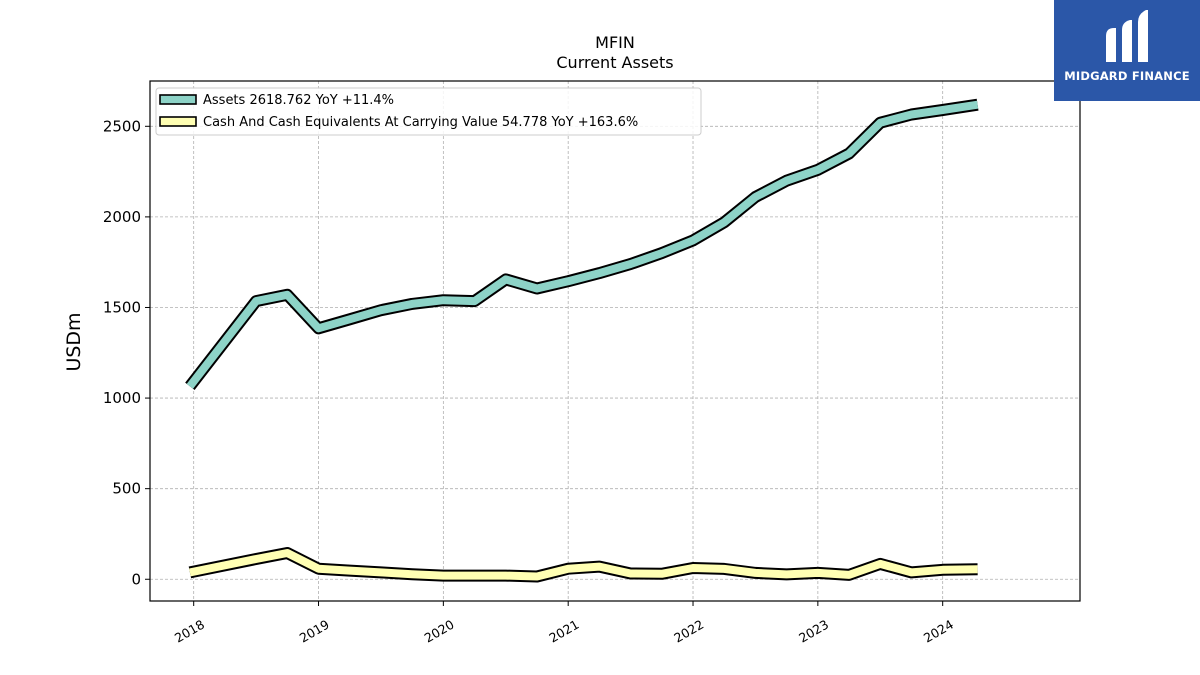 This screenshot has height=675, width=1200. What do you see at coordinates (74, 341) in the screenshot?
I see `y-axis-label: USDm` at bounding box center [74, 341].